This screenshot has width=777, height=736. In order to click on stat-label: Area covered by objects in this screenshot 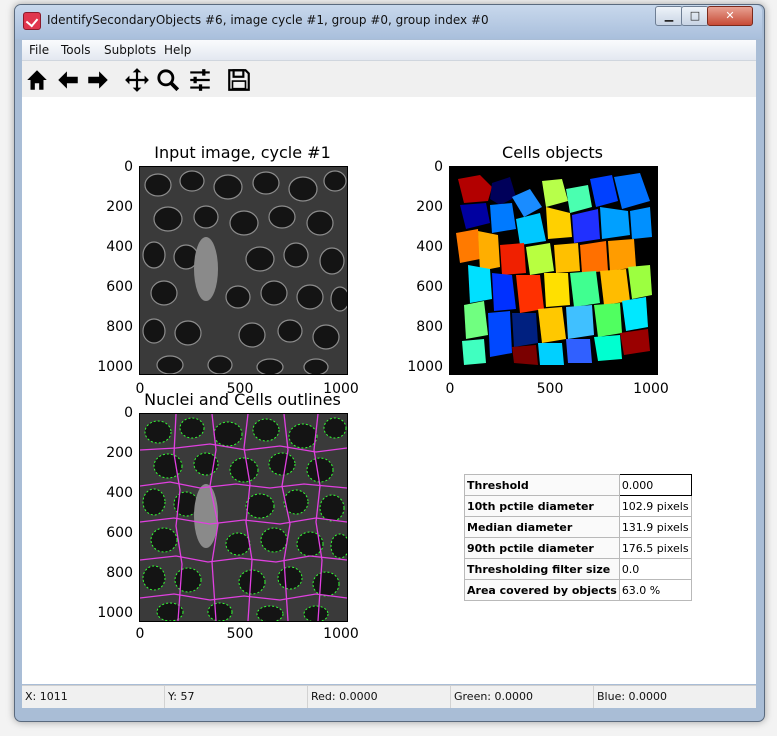, I will do `click(542, 590)`.